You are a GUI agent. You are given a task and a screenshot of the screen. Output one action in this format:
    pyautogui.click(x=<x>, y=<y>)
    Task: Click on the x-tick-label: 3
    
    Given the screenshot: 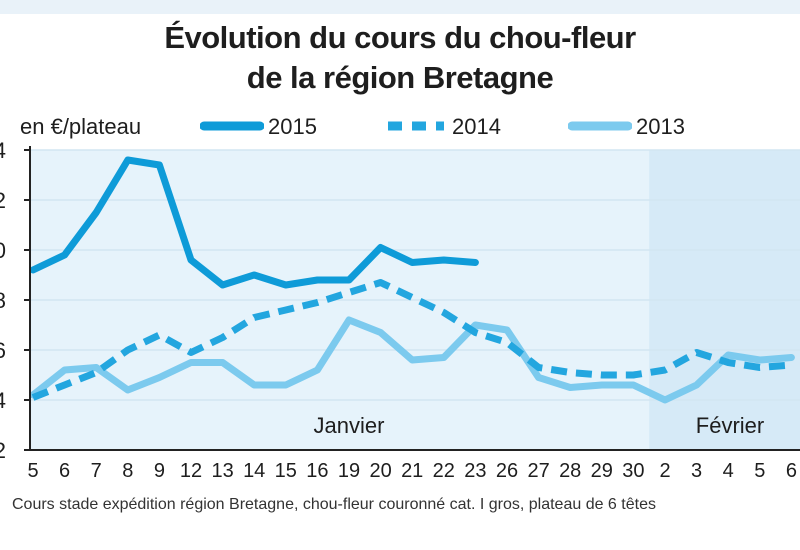 What is the action you would take?
    pyautogui.click(x=696, y=471)
    